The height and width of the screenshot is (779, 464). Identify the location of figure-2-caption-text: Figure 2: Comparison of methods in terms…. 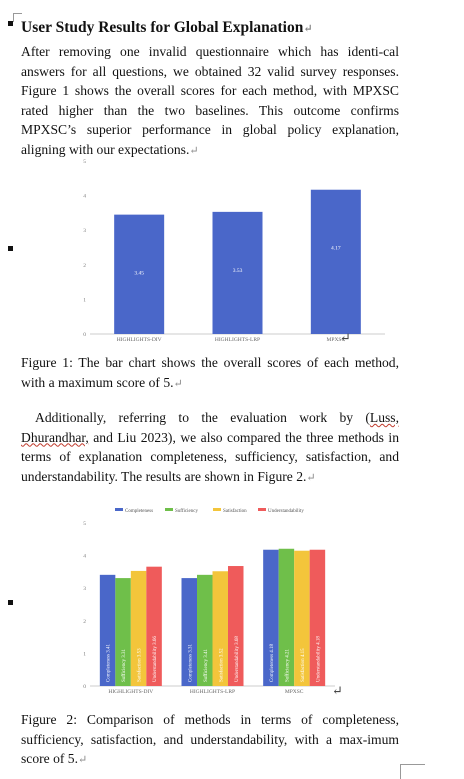
(210, 739).